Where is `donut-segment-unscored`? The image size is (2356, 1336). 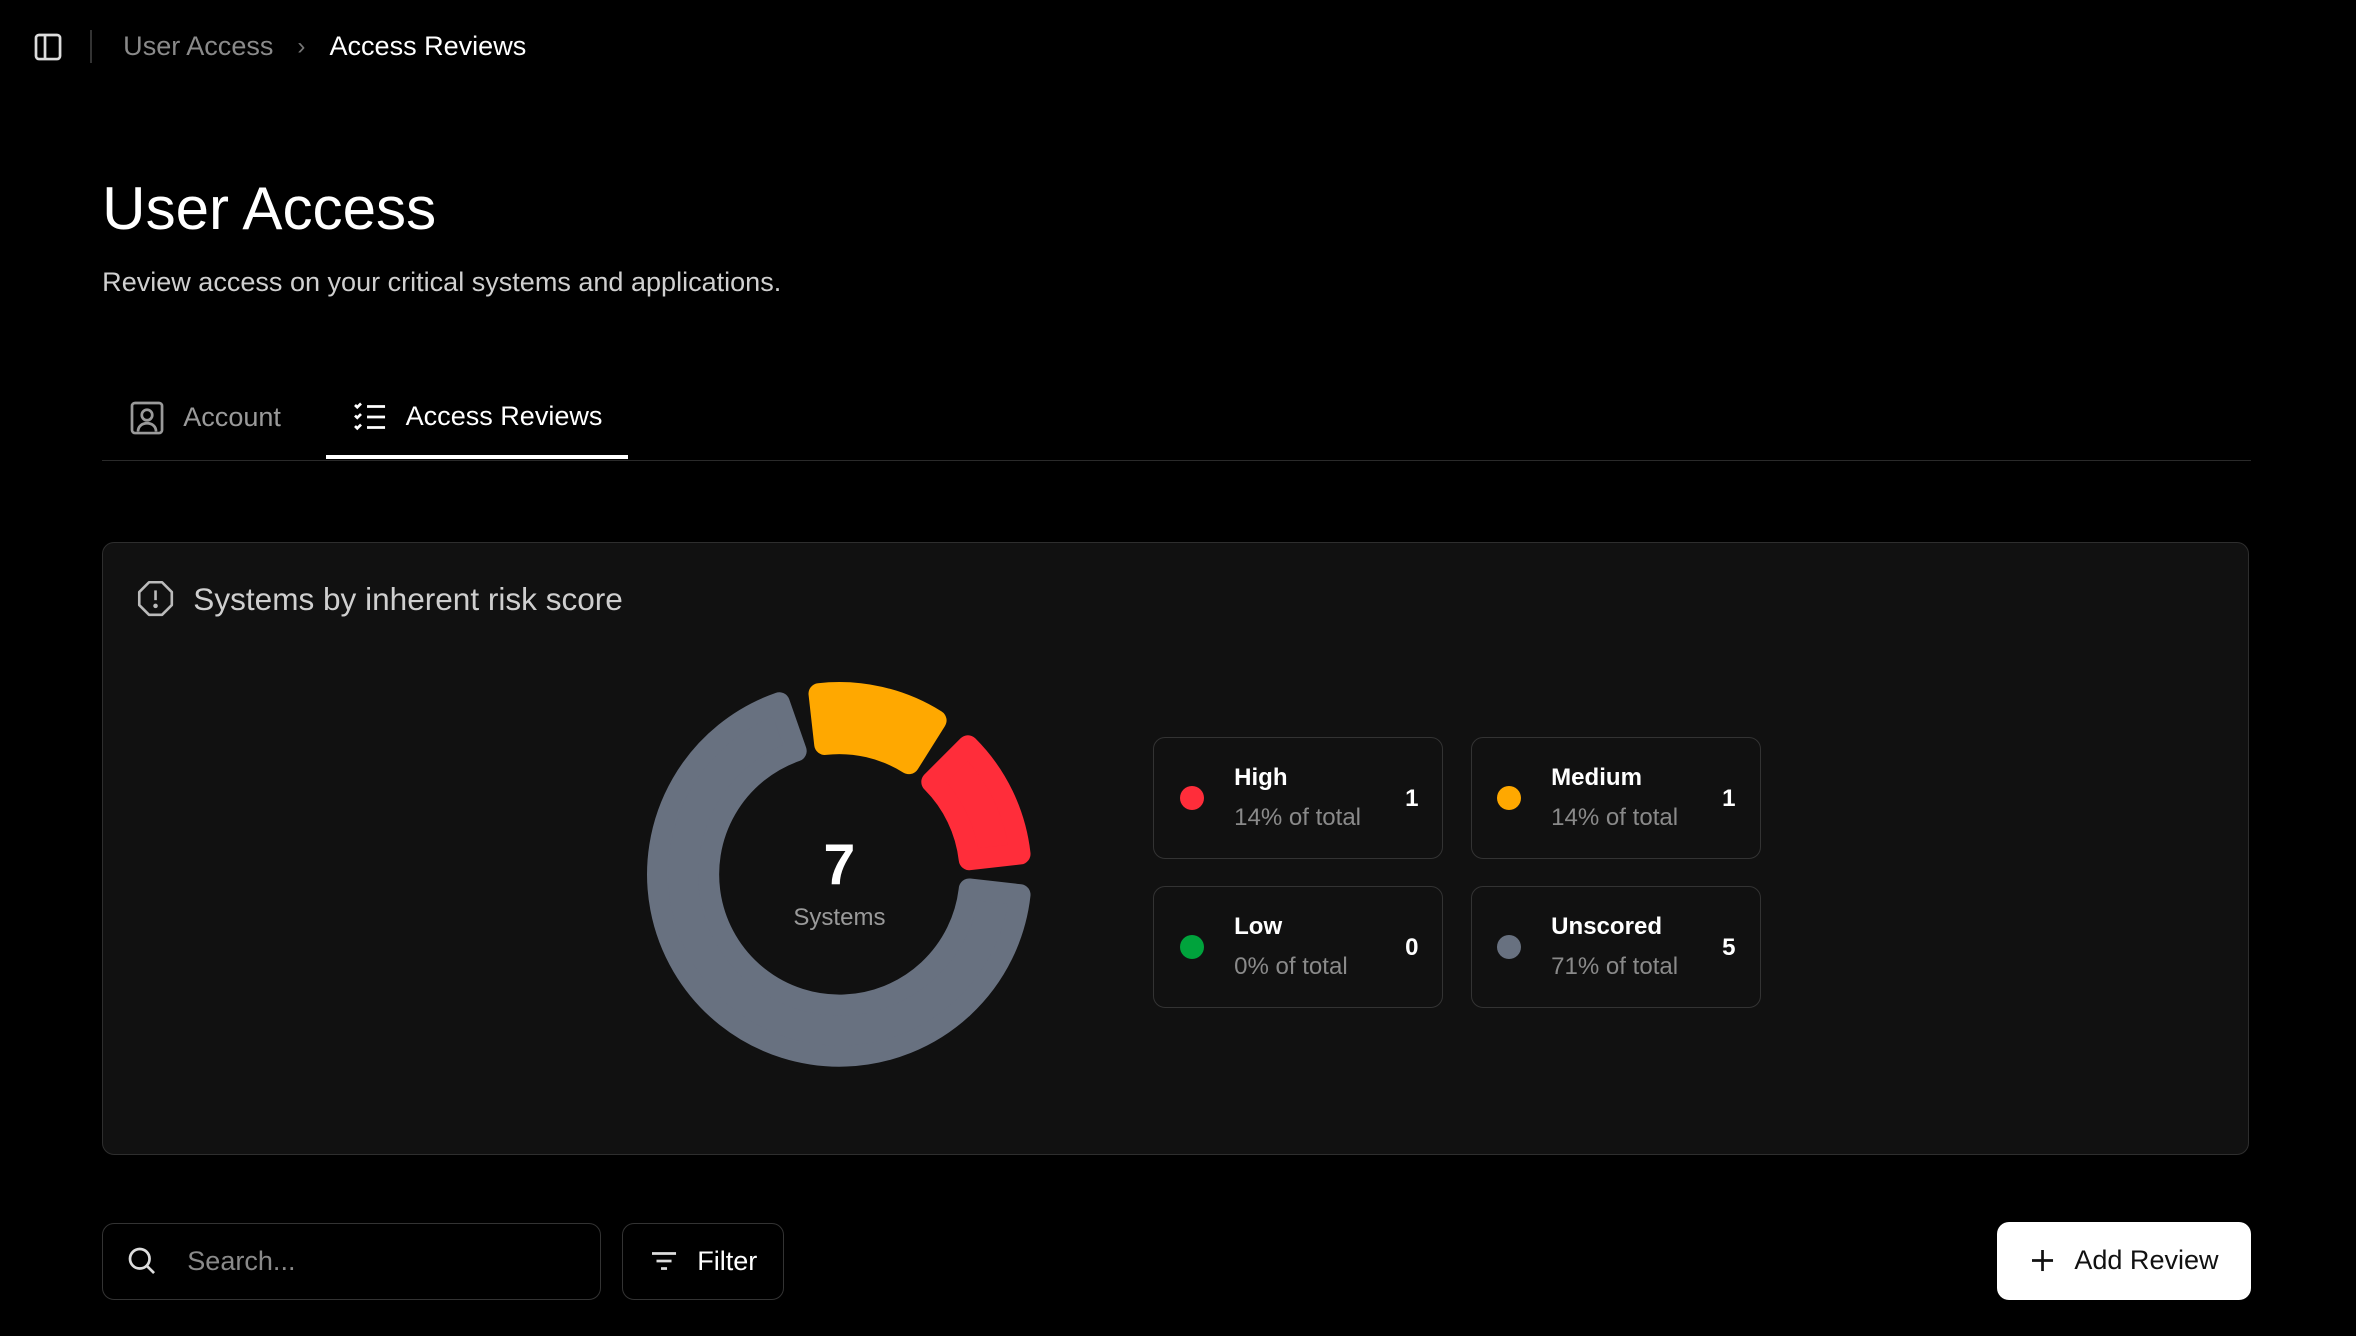
donut-segment-unscored is located at coordinates (839, 879).